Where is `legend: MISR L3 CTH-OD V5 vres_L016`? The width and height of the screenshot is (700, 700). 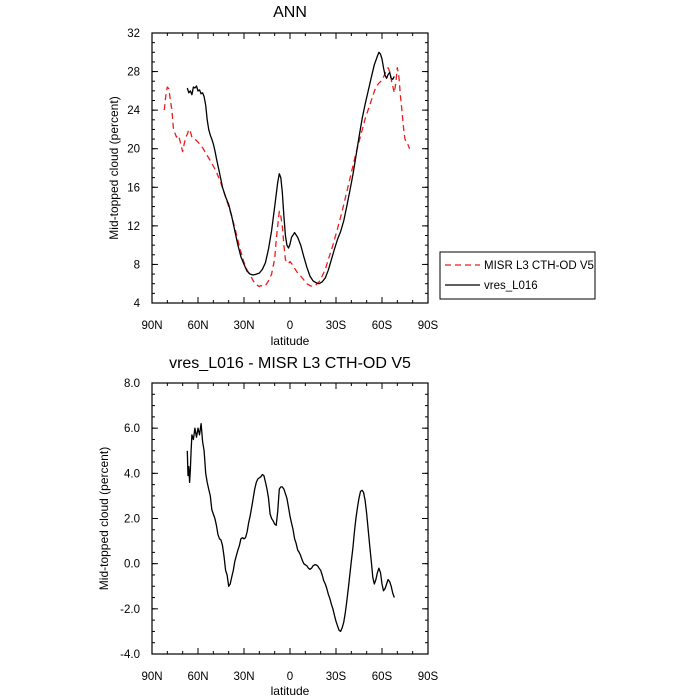 legend: MISR L3 CTH-OD V5 vres_L016 is located at coordinates (517, 275).